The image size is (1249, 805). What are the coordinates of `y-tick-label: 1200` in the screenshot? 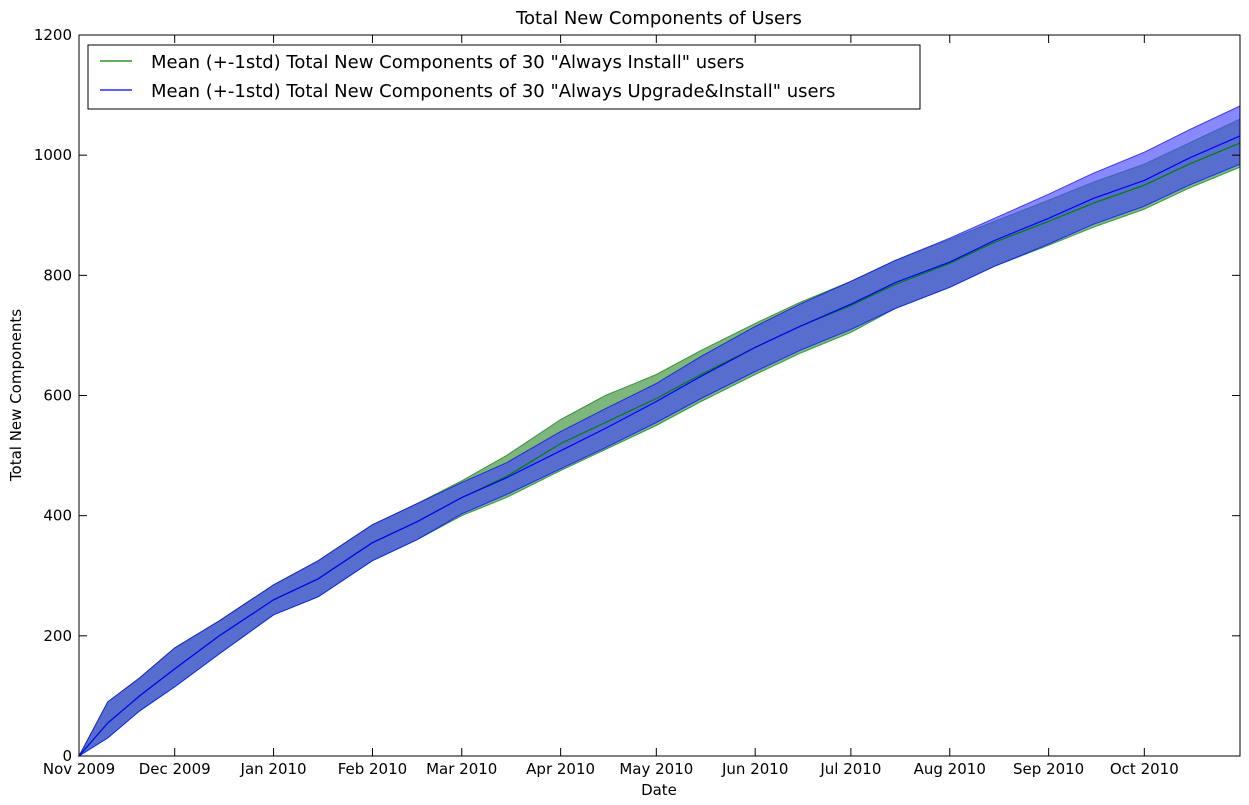 It's located at (53, 35).